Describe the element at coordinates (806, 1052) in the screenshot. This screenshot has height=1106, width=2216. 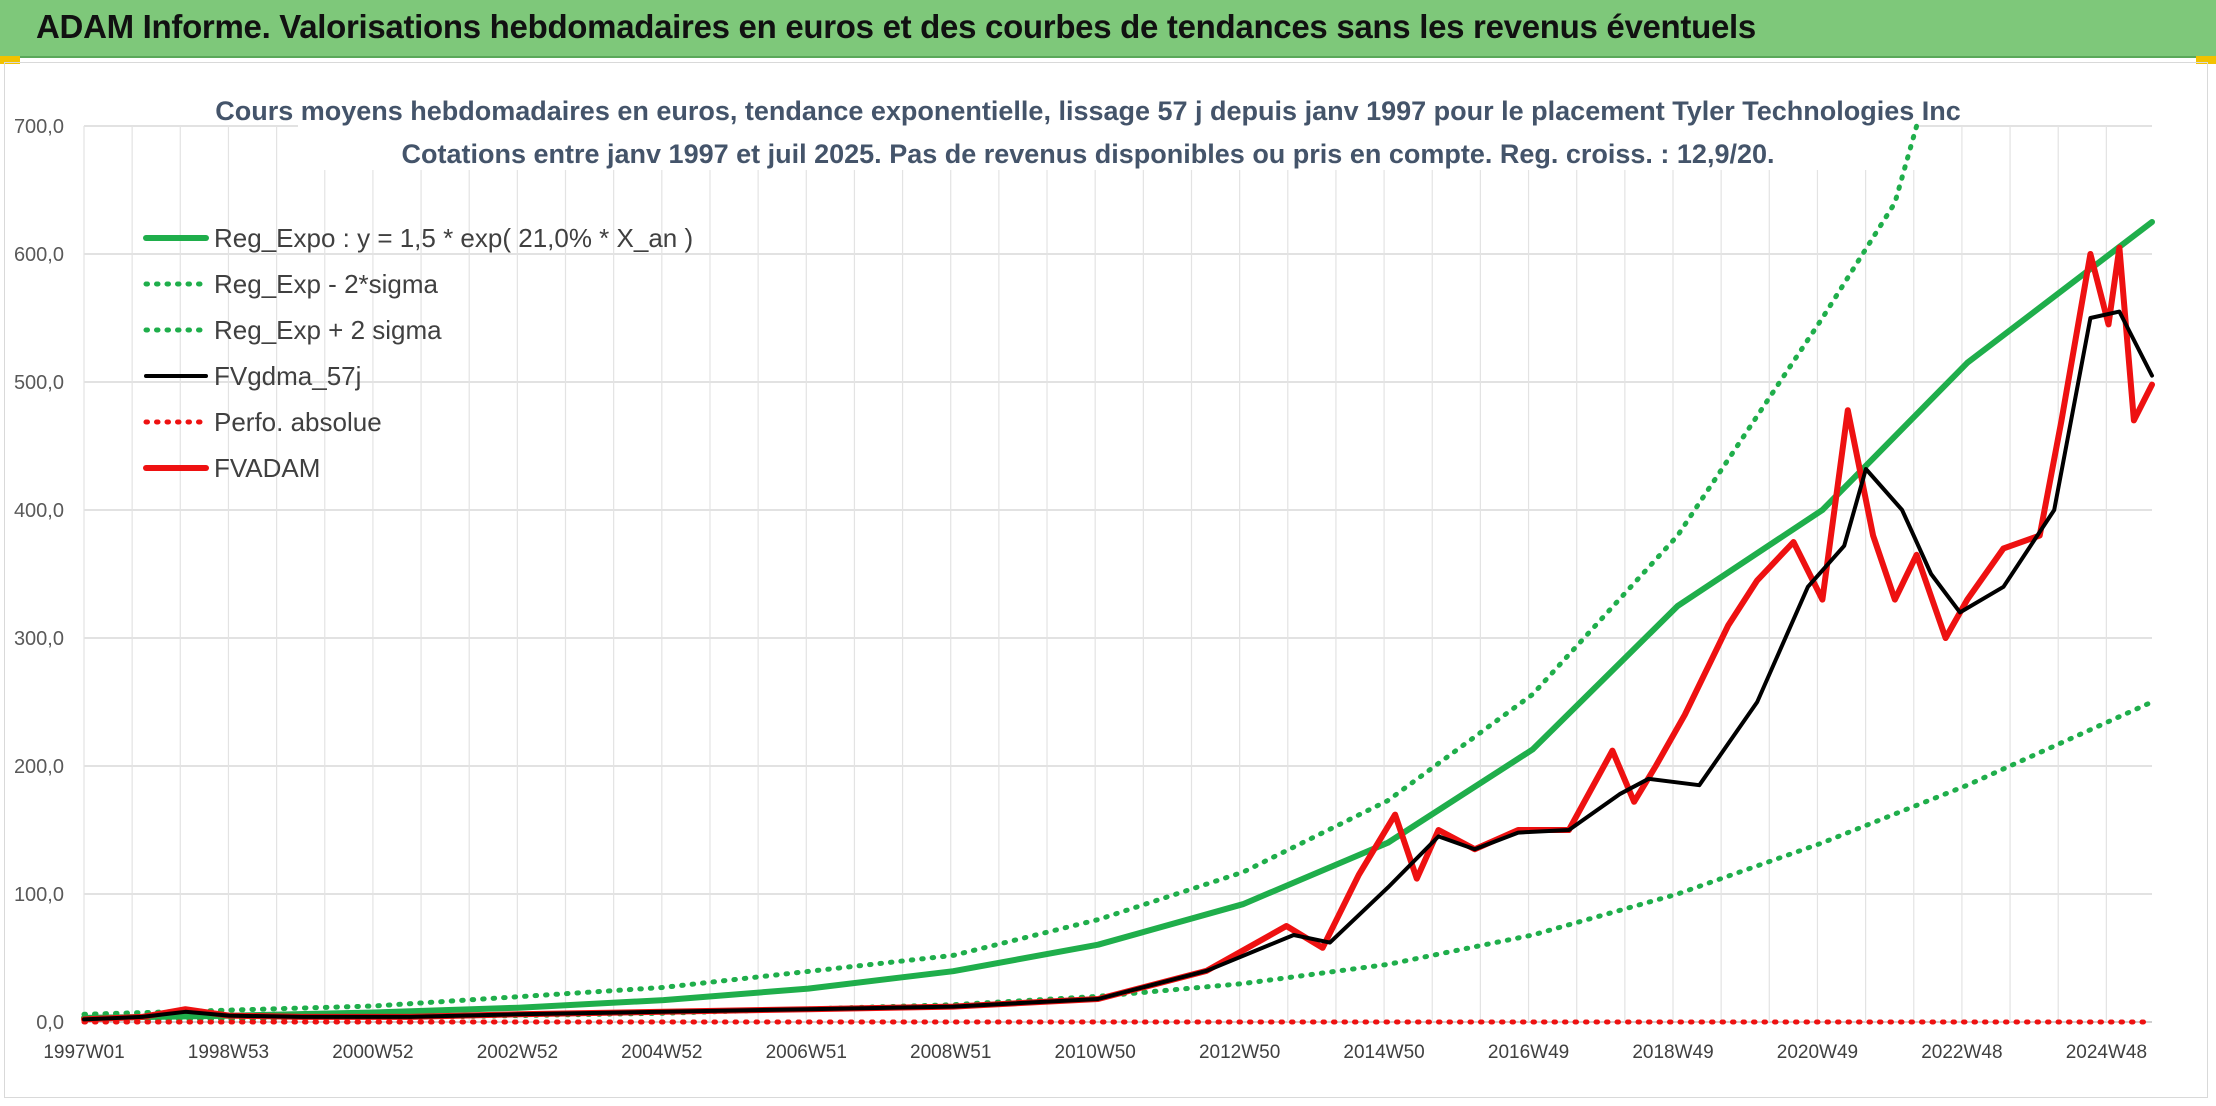
I see `x-tick-label: 2006W51` at that location.